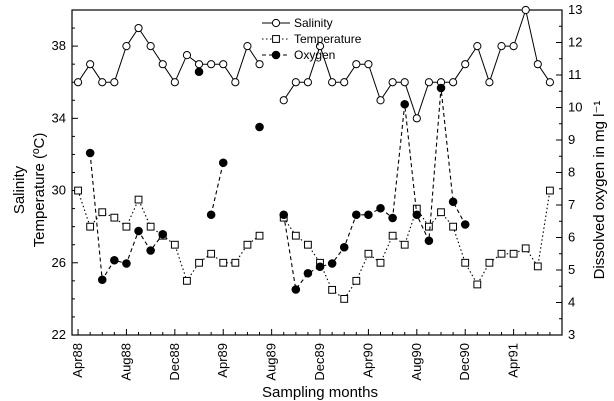  Describe the element at coordinates (59, 45) in the screenshot. I see `y-left-tick-label: 38` at that location.